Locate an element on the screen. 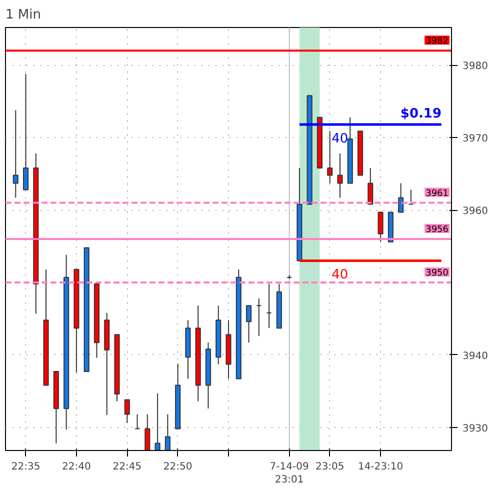 Image resolution: width=496 pixels, height=495 pixels. y-tick-label: 3970 is located at coordinates (475, 139).